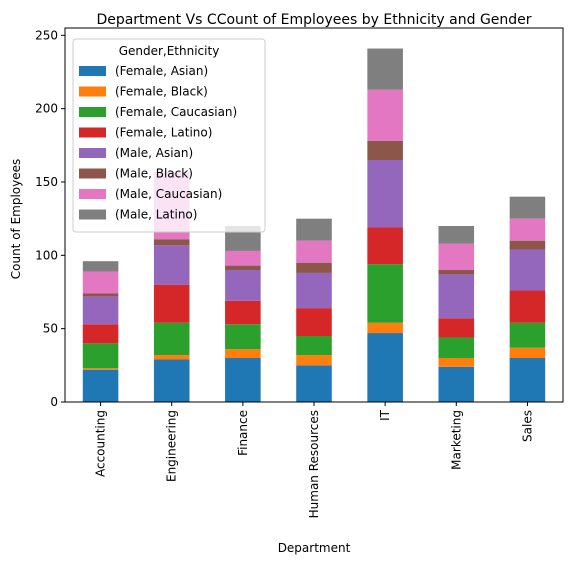  What do you see at coordinates (176, 112) in the screenshot?
I see `legend-label: (Female, Caucasian)` at bounding box center [176, 112].